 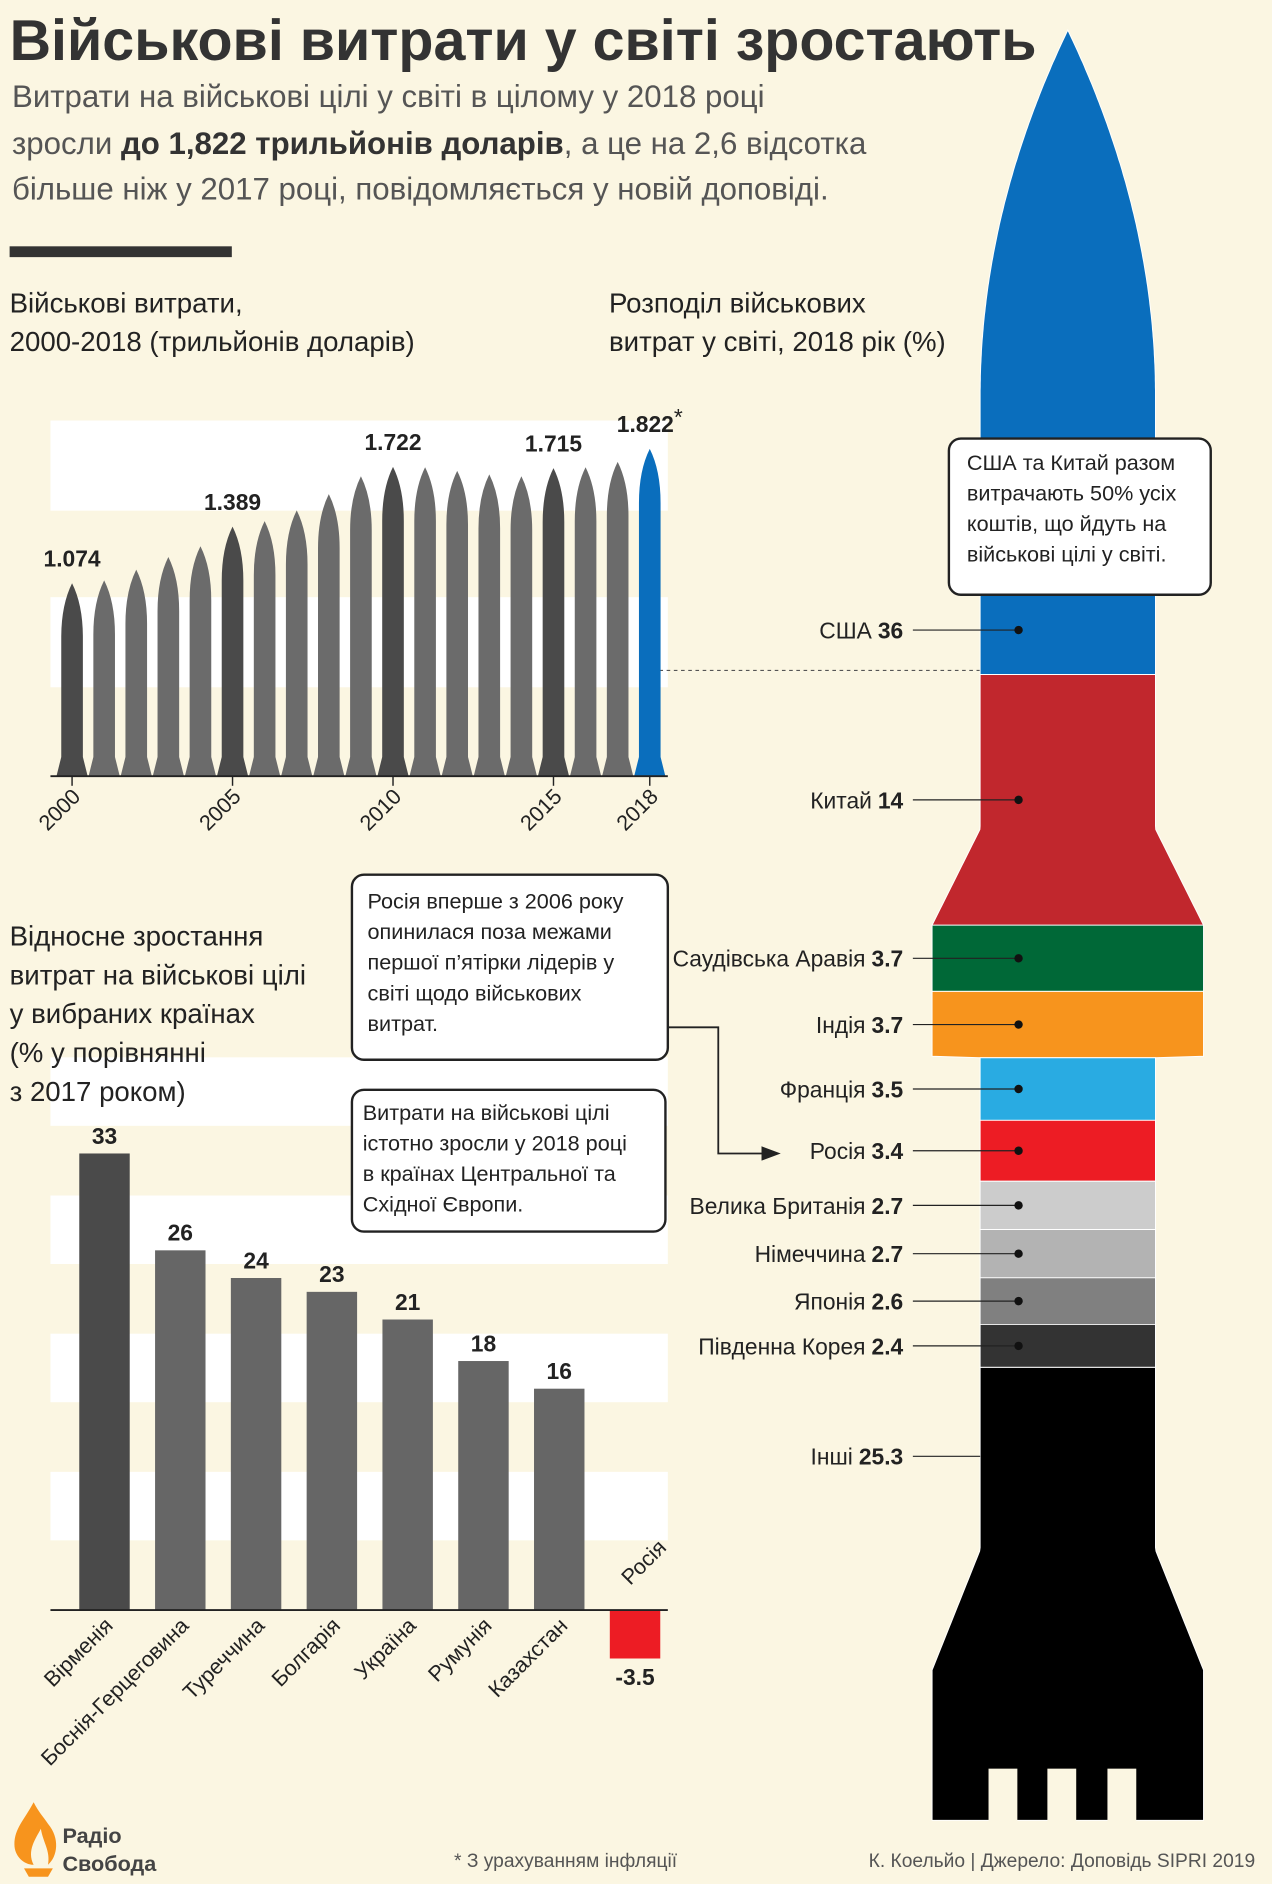 What do you see at coordinates (104, 1136) in the screenshot?
I see `value-label: 33` at bounding box center [104, 1136].